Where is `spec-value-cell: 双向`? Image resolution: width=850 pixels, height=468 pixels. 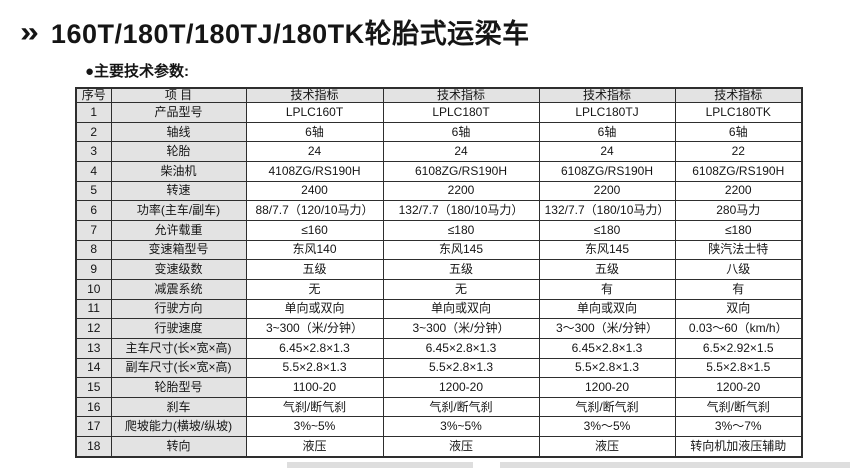
spec-value-cell: 双向 is located at coordinates (738, 309).